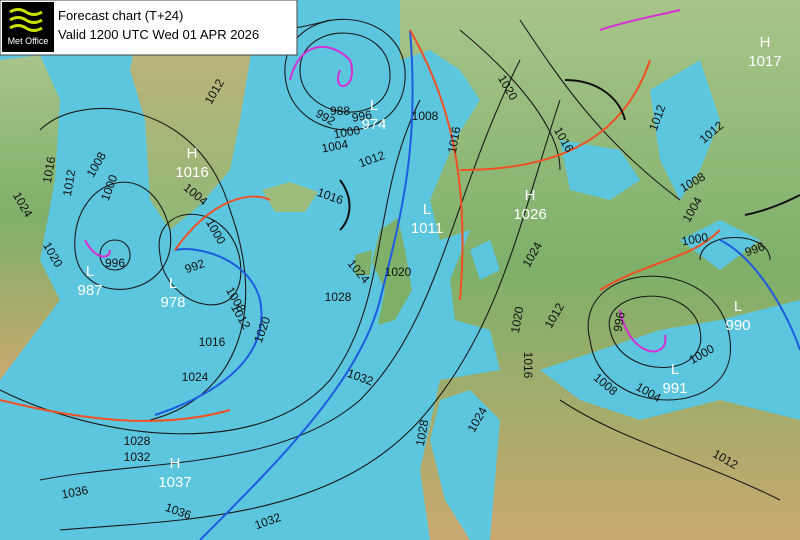 The width and height of the screenshot is (800, 540). Describe the element at coordinates (137, 457) in the screenshot. I see `isobar-label: 1032` at that location.